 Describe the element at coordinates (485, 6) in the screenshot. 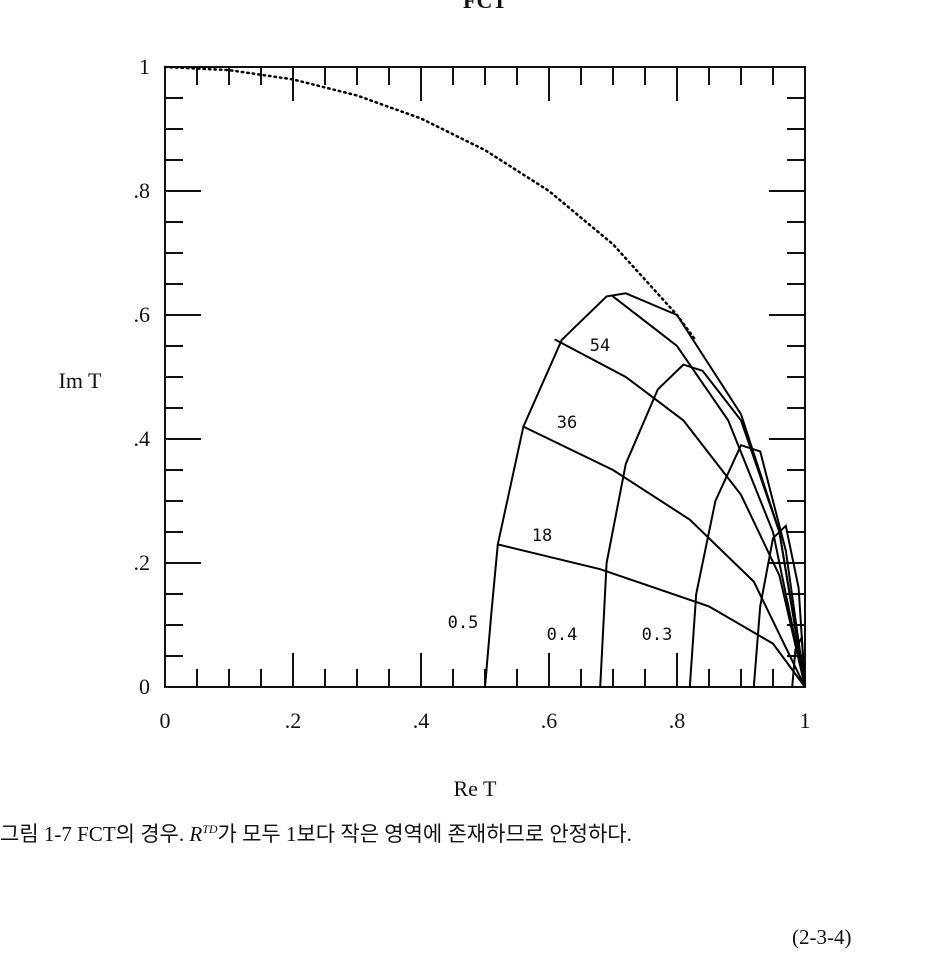

I see `chart-title: FCT` at that location.